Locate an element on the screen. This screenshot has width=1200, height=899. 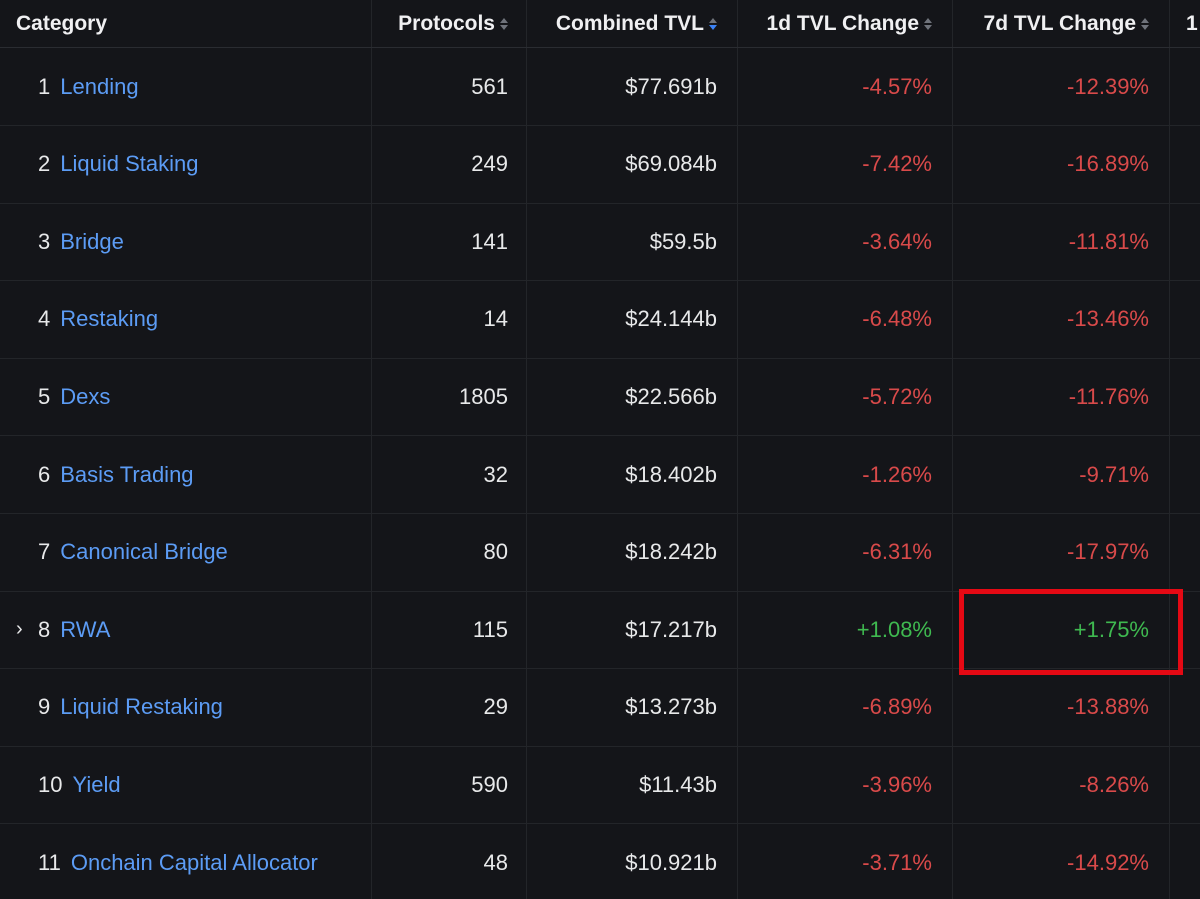
category-link: Liquid Restaking is located at coordinates (141, 707).